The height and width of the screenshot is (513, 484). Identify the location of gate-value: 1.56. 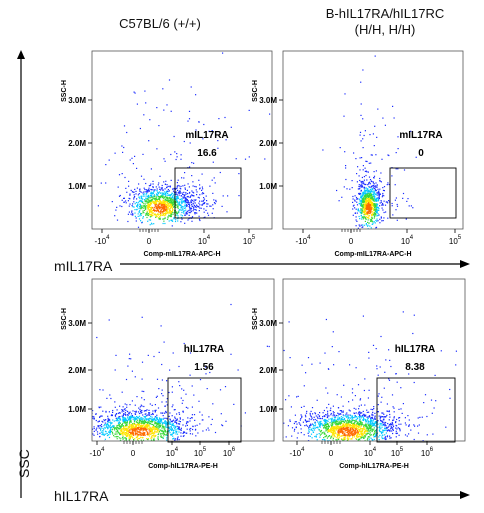
(204, 367).